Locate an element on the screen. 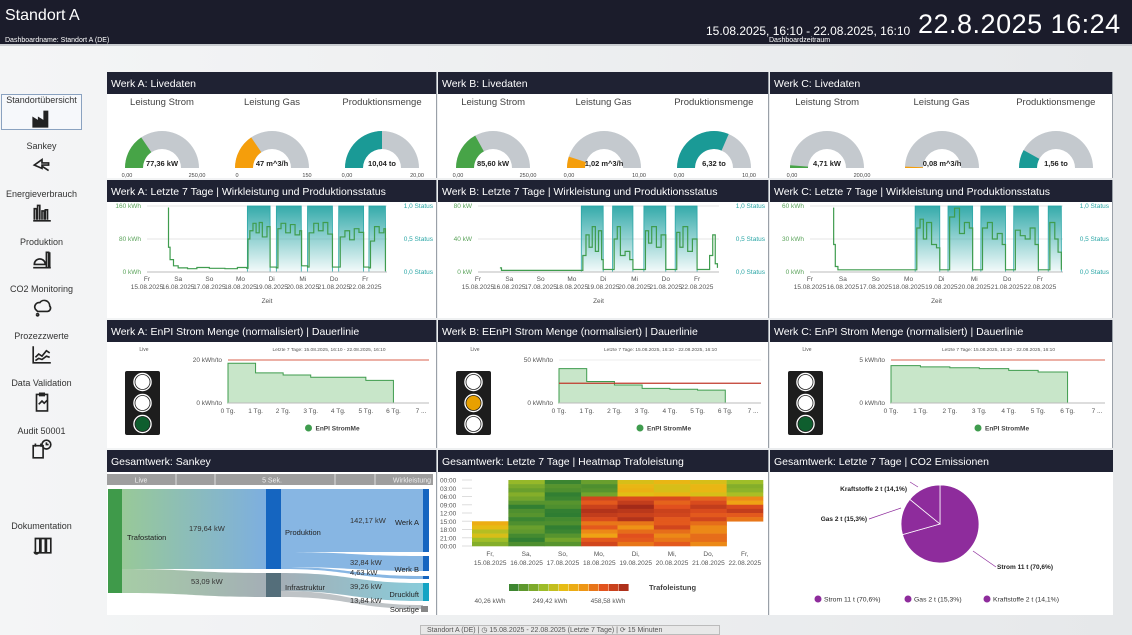 This screenshot has width=1132, height=635. flow-produktion-werk-a is located at coordinates (352, 520).